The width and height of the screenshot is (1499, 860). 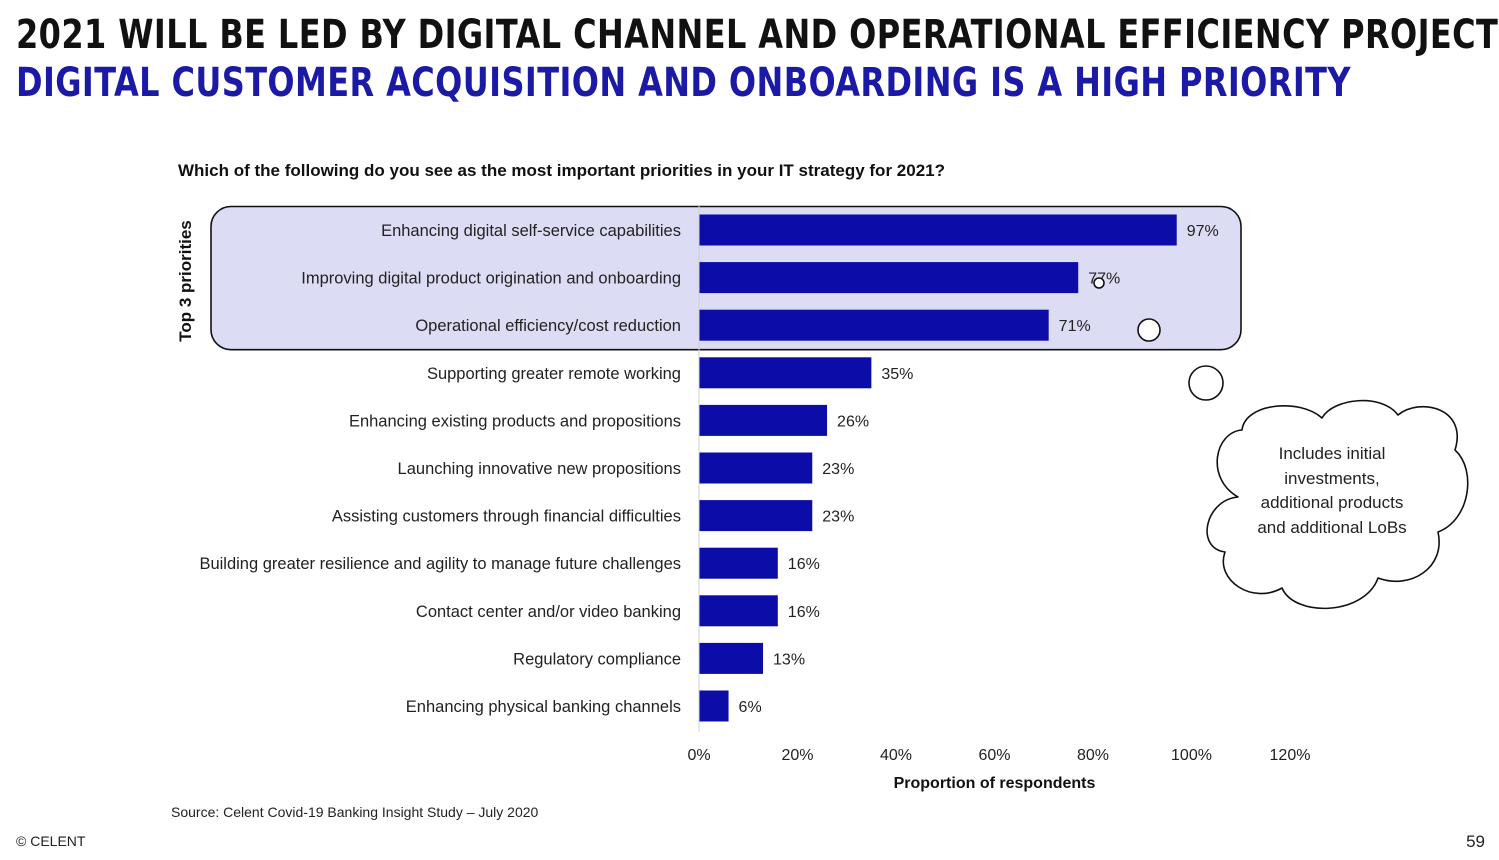 I want to click on page-number: 59, so click(x=1475, y=841).